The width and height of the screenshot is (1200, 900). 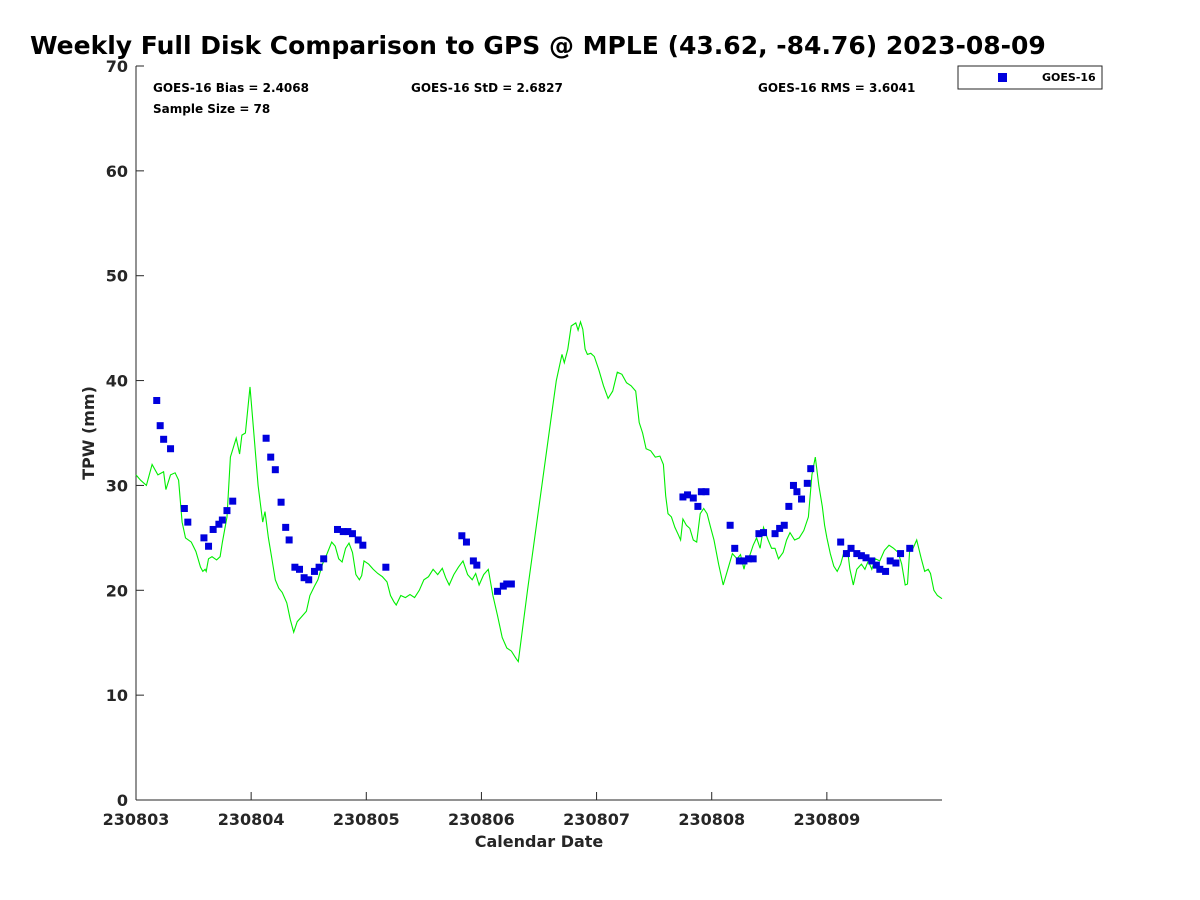 What do you see at coordinates (251, 819) in the screenshot?
I see `x-tick-label: 230804` at bounding box center [251, 819].